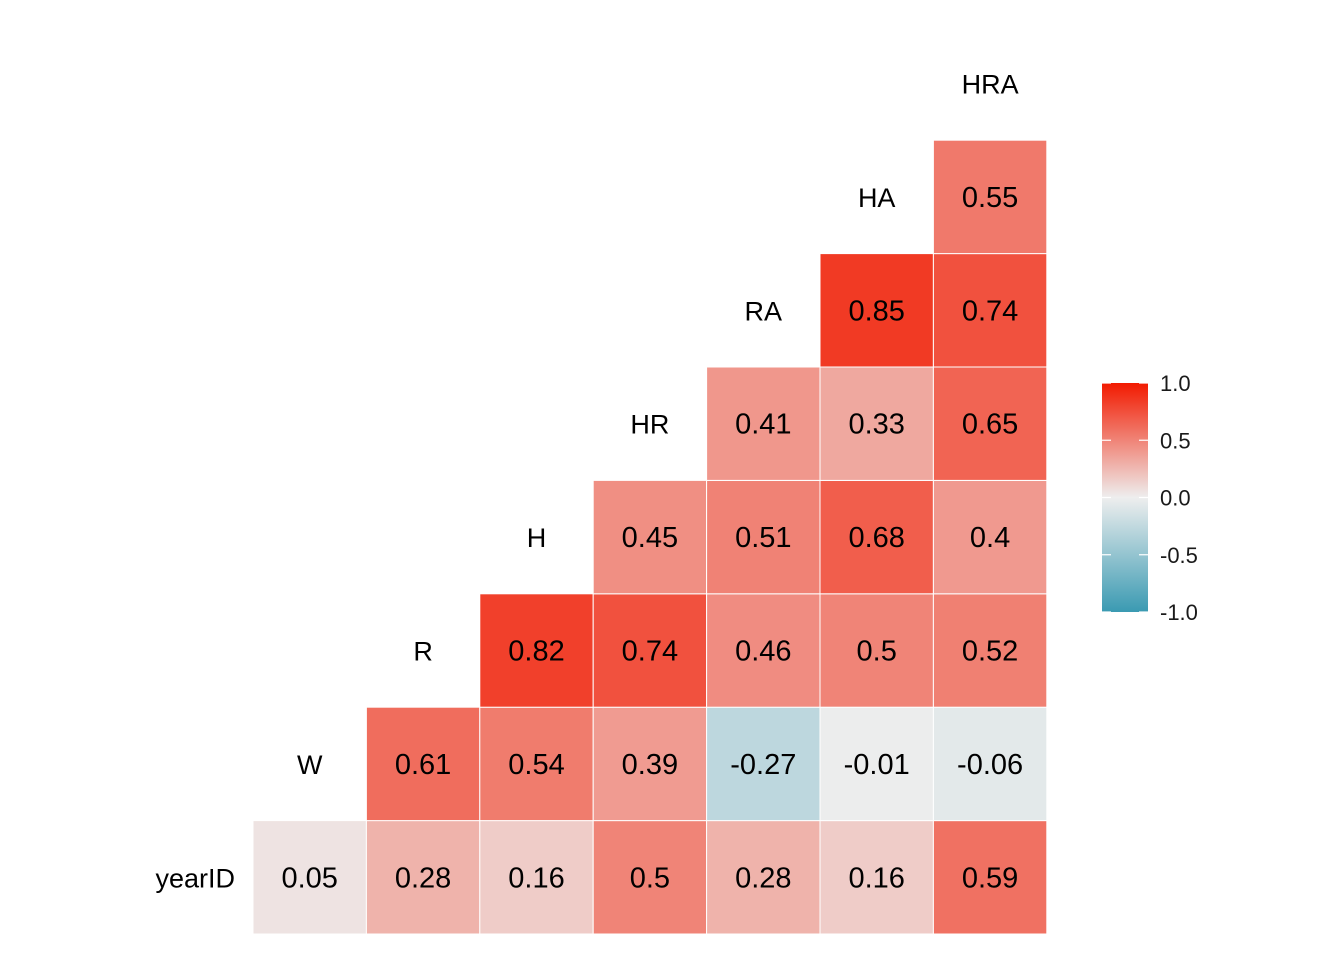 This screenshot has height=960, width=1344. I want to click on variable-label-RA: RA, so click(764, 311).